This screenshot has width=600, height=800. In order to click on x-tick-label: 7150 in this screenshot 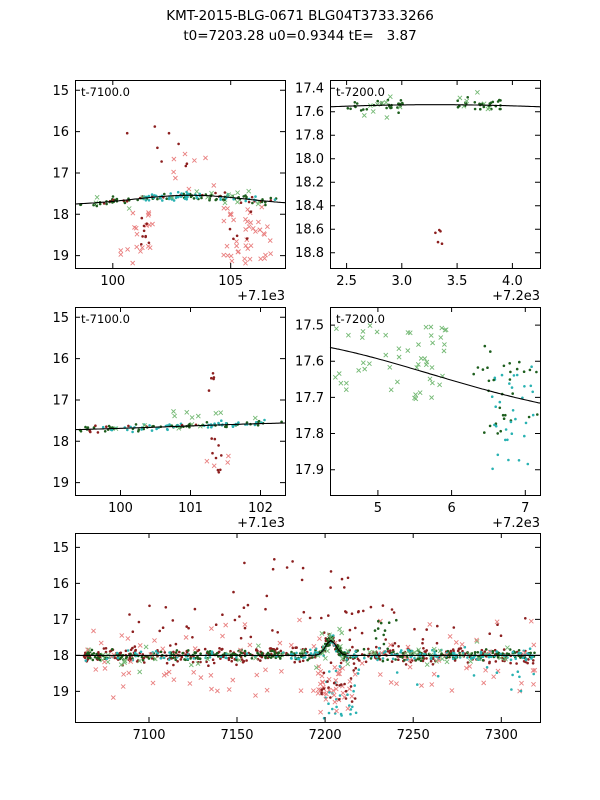, I will do `click(236, 735)`.